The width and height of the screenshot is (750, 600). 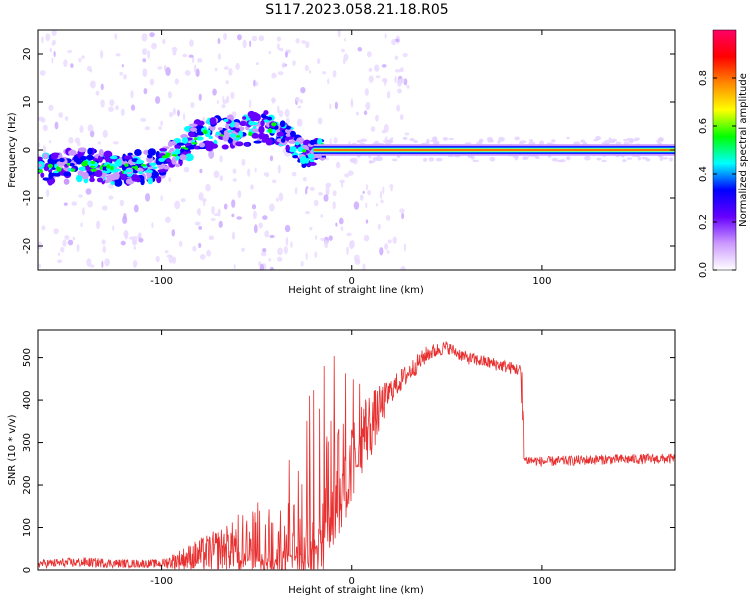 What do you see at coordinates (703, 78) in the screenshot?
I see `colorbar-tick-label: 0.8` at bounding box center [703, 78].